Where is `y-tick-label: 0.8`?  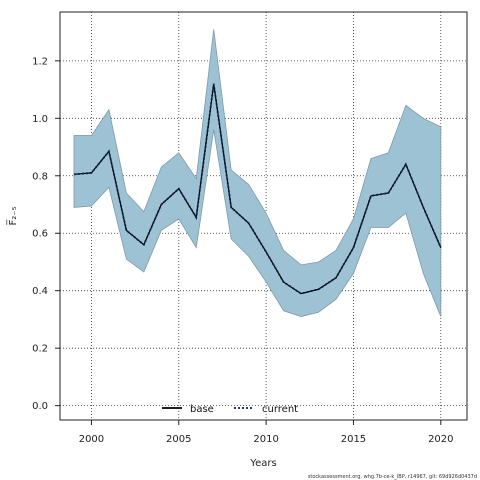 y-tick-label: 0.8 is located at coordinates (40, 176).